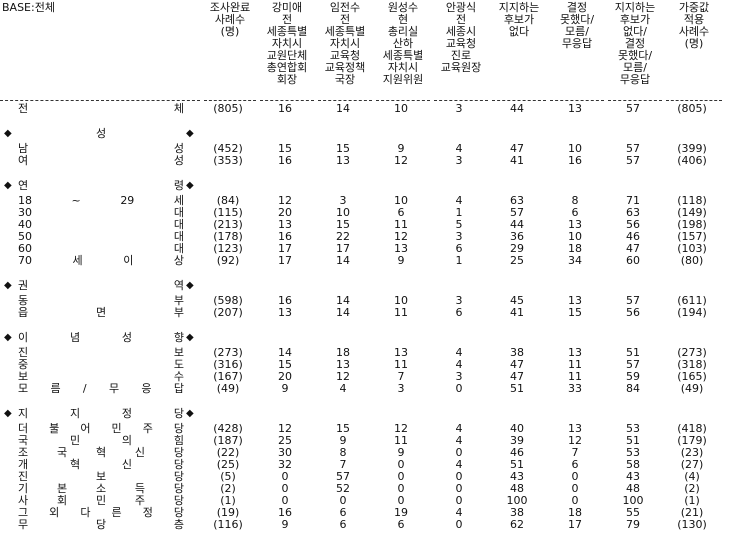  I want to click on data-row: 조 국 혁 신 당 (22) 30 8 9 0 46 7 53 (23), so click(365, 453).